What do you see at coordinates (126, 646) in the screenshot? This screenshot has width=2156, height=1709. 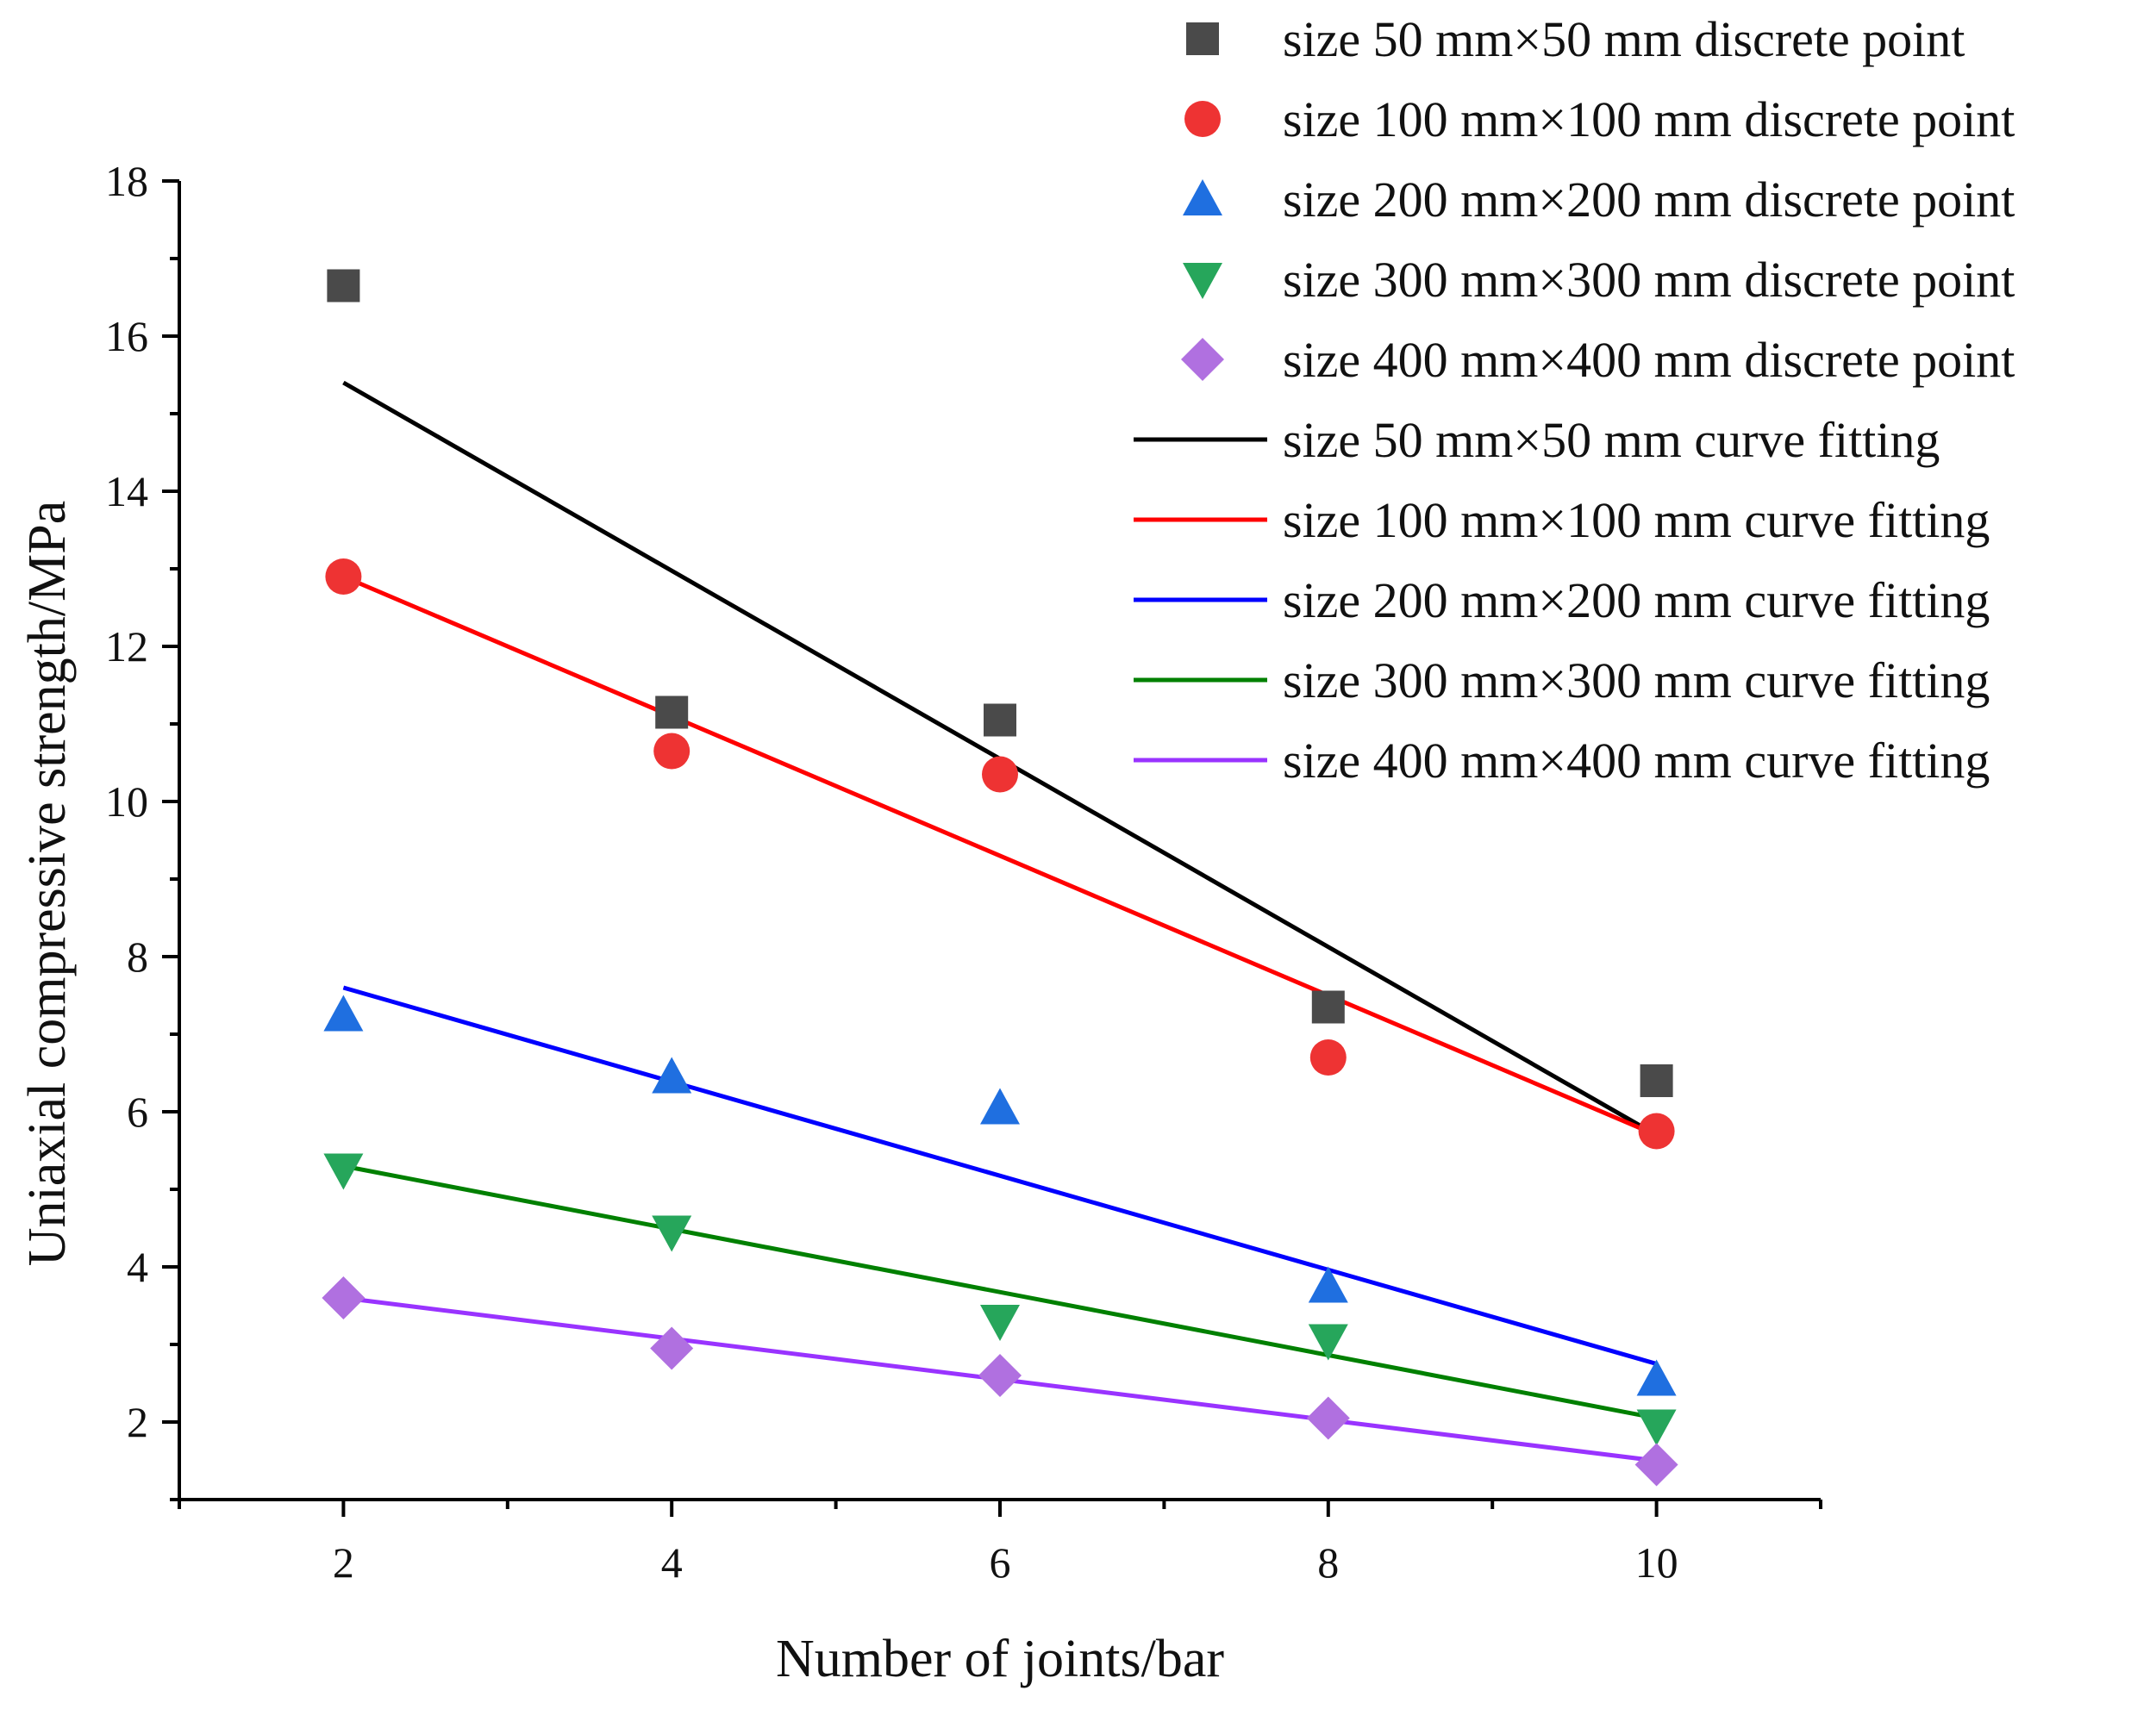 I see `y-tick-label: 12` at bounding box center [126, 646].